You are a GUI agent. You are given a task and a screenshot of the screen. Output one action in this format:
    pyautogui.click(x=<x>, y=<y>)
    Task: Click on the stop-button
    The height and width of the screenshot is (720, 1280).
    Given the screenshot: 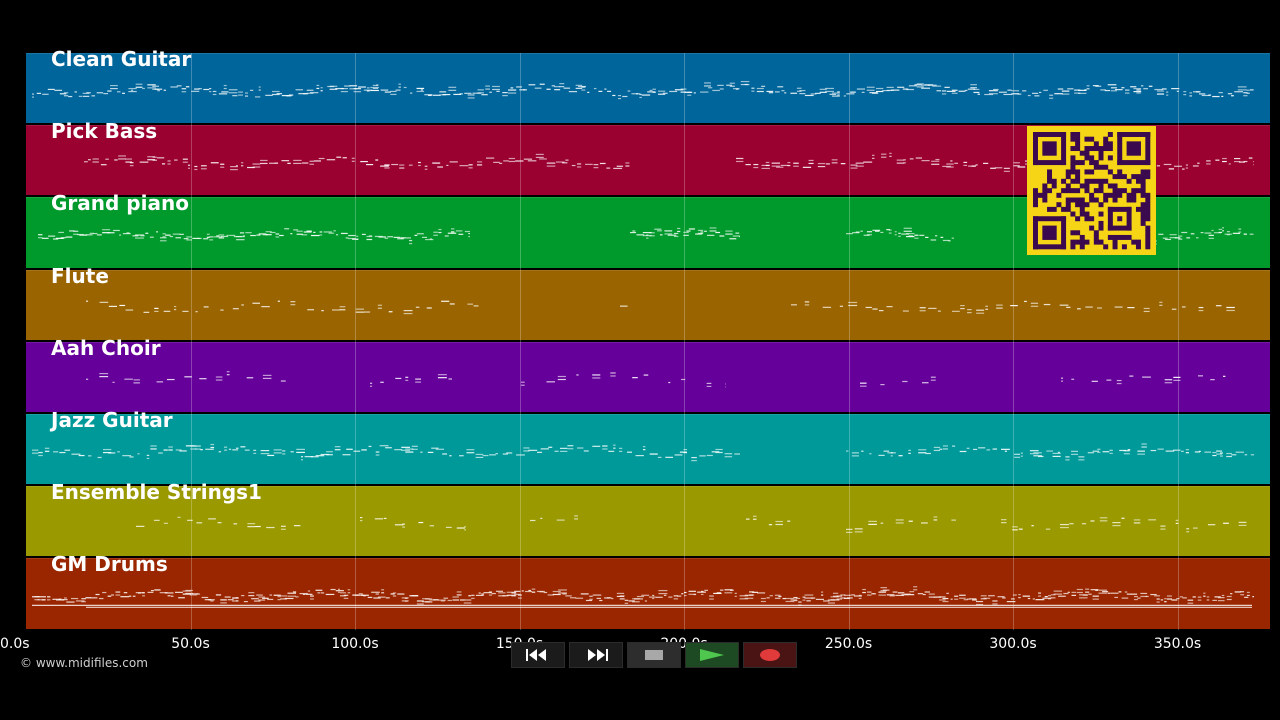 What is the action you would take?
    pyautogui.click(x=654, y=655)
    